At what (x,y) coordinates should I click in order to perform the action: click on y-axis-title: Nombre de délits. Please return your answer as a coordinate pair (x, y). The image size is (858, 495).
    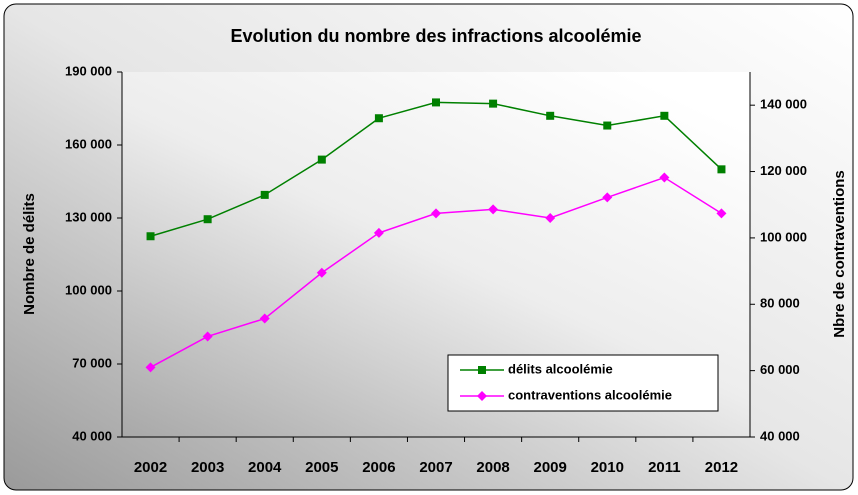
    Looking at the image, I should click on (29, 254).